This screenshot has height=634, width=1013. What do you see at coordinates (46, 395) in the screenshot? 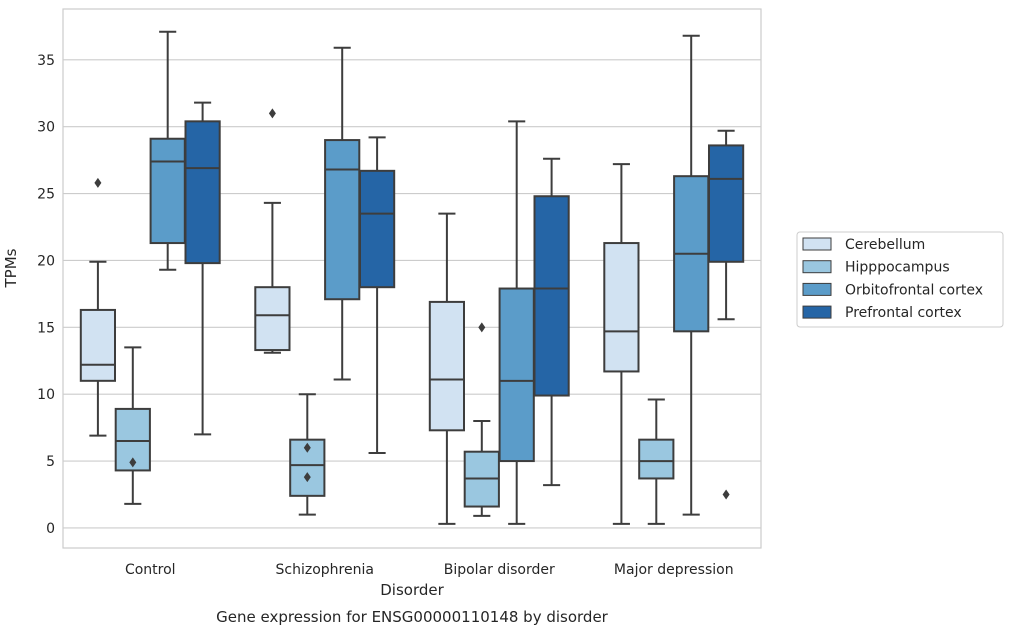
I see `y-tick-label-10: 10` at bounding box center [46, 395].